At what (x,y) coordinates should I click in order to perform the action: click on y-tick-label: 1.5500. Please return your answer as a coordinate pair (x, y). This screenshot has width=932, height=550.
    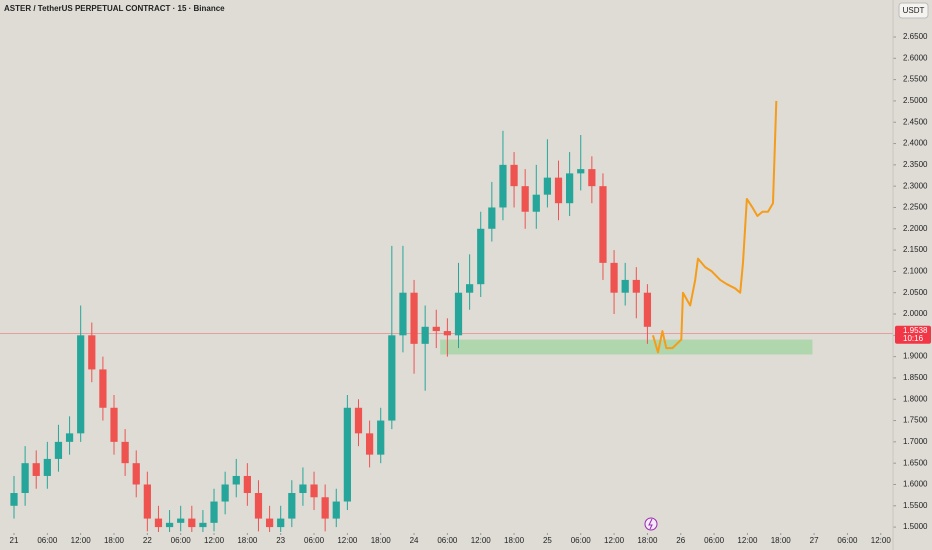
    Looking at the image, I should click on (915, 505).